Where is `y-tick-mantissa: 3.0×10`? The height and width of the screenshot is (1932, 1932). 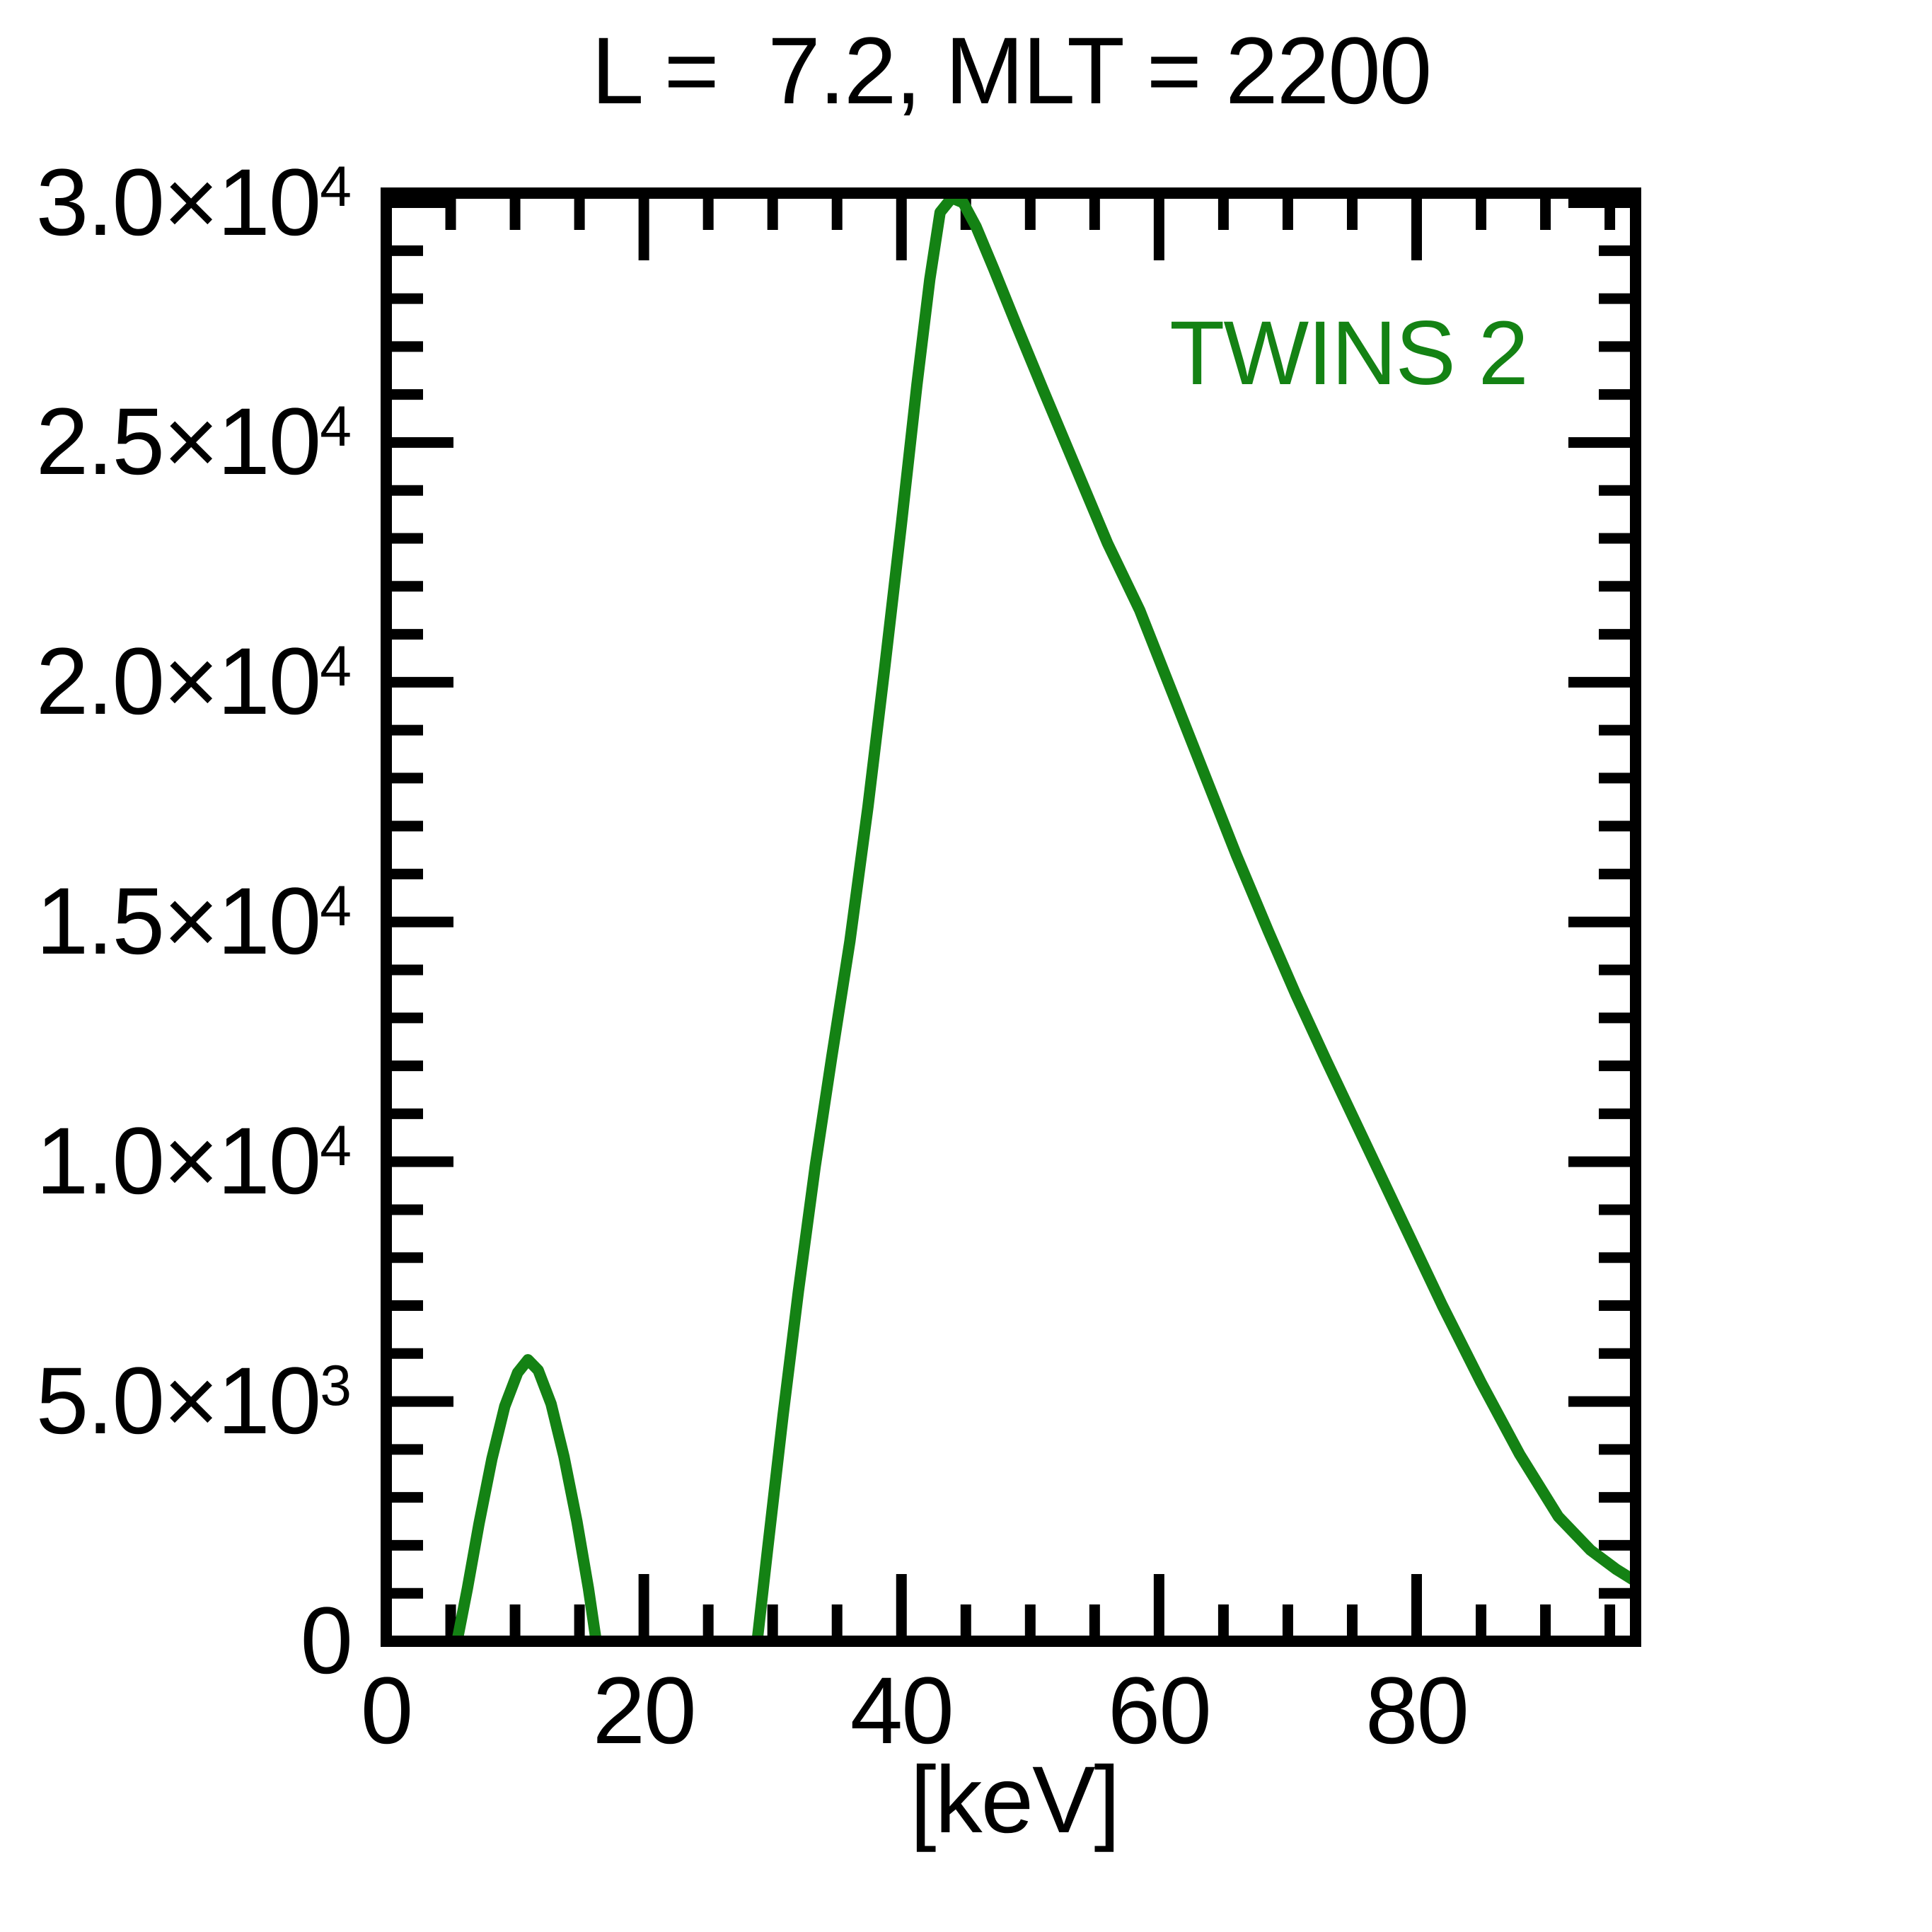 y-tick-mantissa: 3.0×10 is located at coordinates (178, 202).